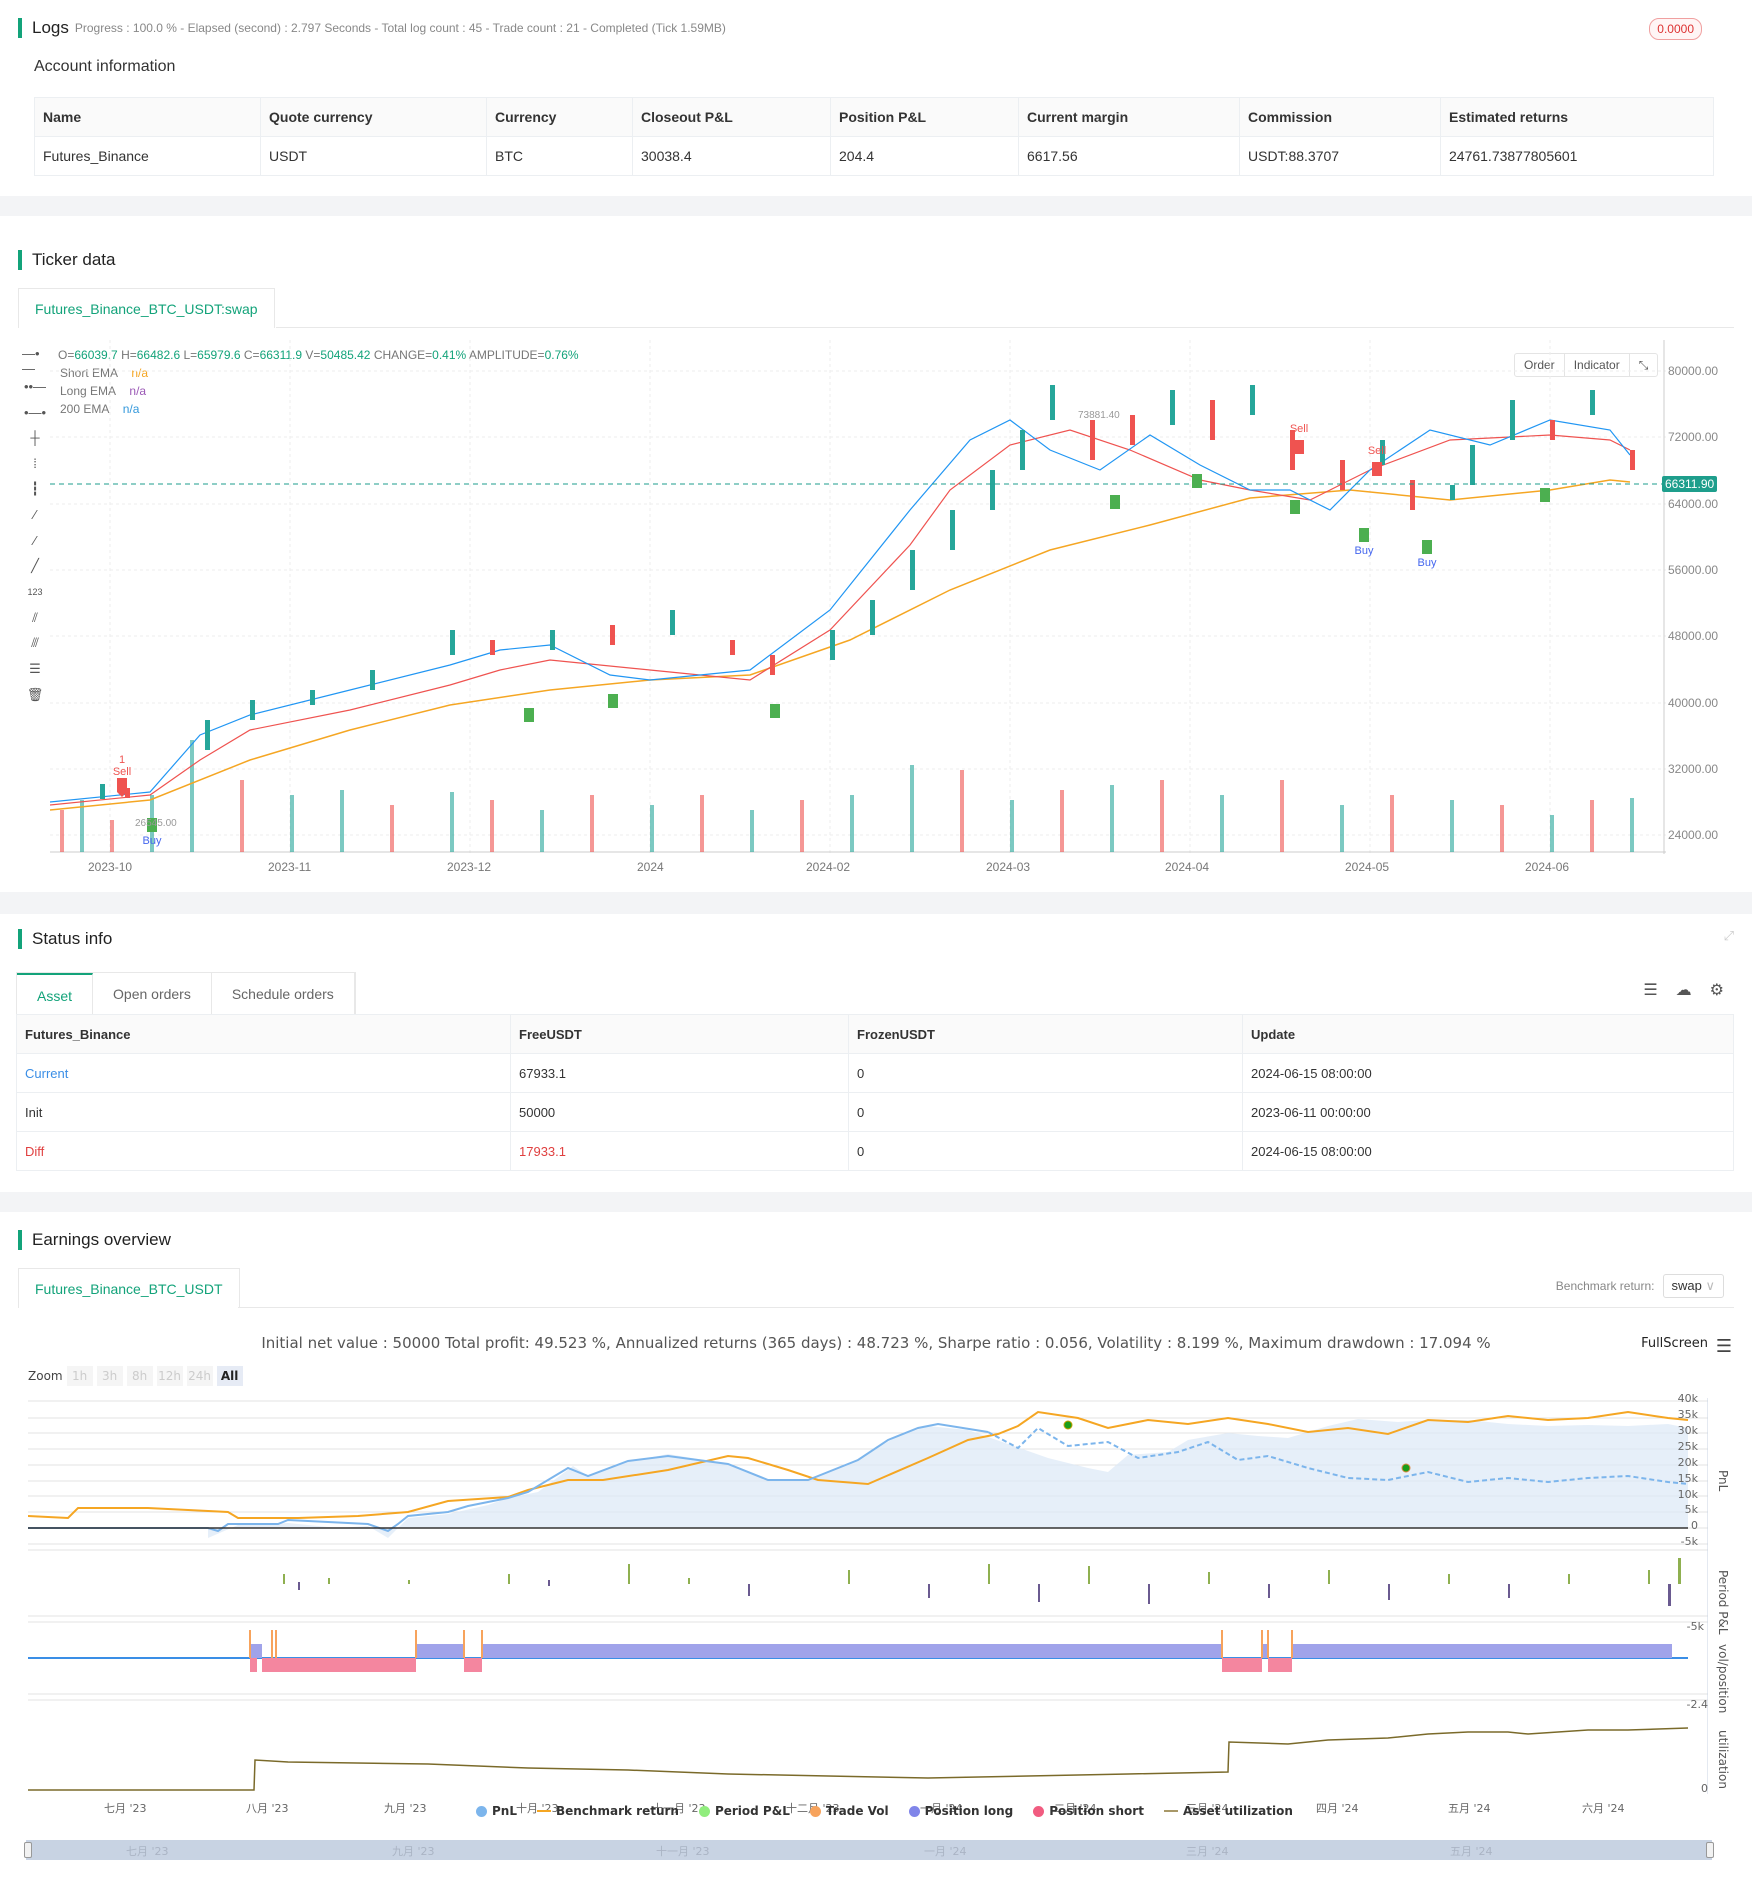 The height and width of the screenshot is (1890, 1752). What do you see at coordinates (129, 1288) in the screenshot?
I see `tab-btc-usdt: Futures_Binance_BTC_USDT` at bounding box center [129, 1288].